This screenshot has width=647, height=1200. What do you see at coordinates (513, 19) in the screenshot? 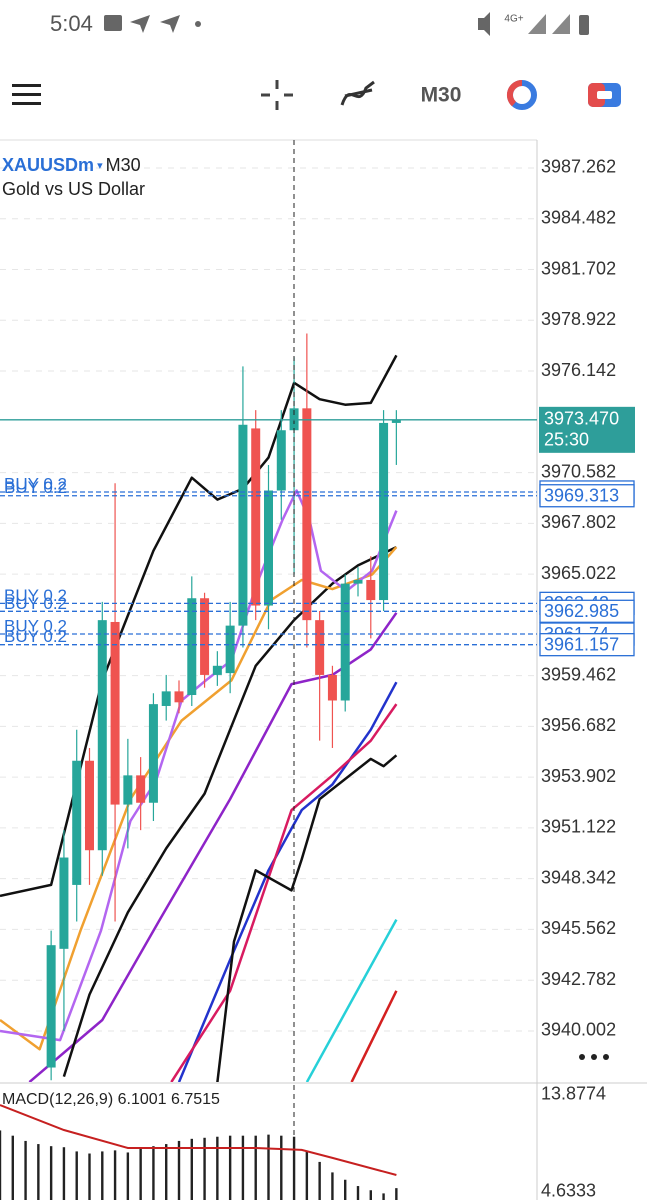
I see `network-type: 4G+` at bounding box center [513, 19].